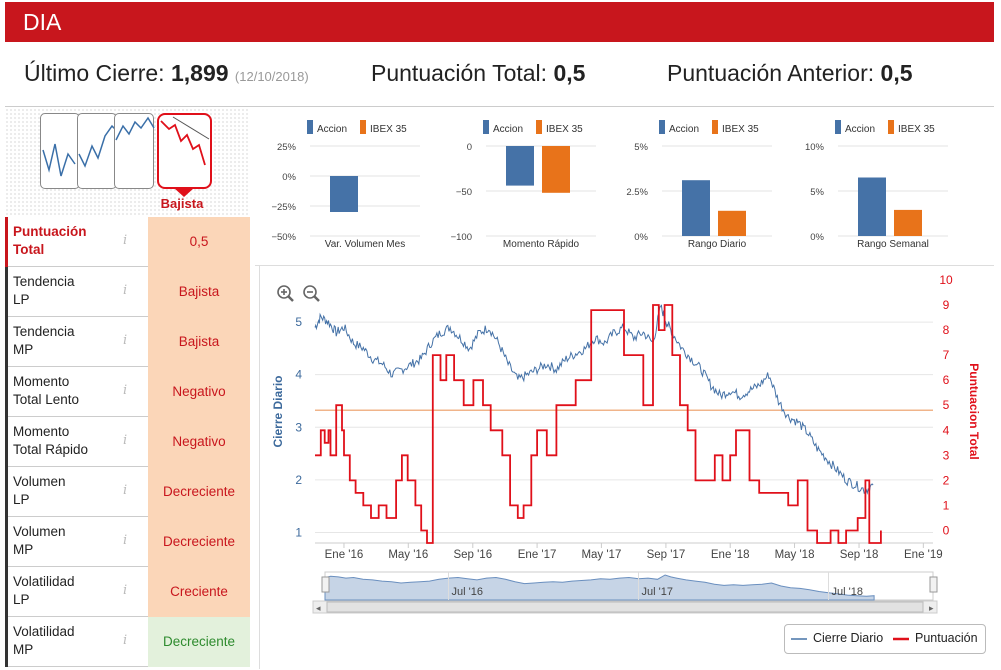  What do you see at coordinates (185, 141) in the screenshot?
I see `downtrend-icon` at bounding box center [185, 141].